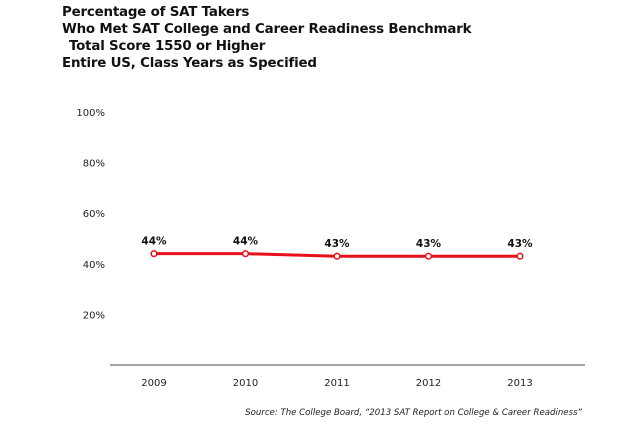 The image size is (640, 427). Describe the element at coordinates (94, 315) in the screenshot. I see `y-tick-label: 20%` at that location.